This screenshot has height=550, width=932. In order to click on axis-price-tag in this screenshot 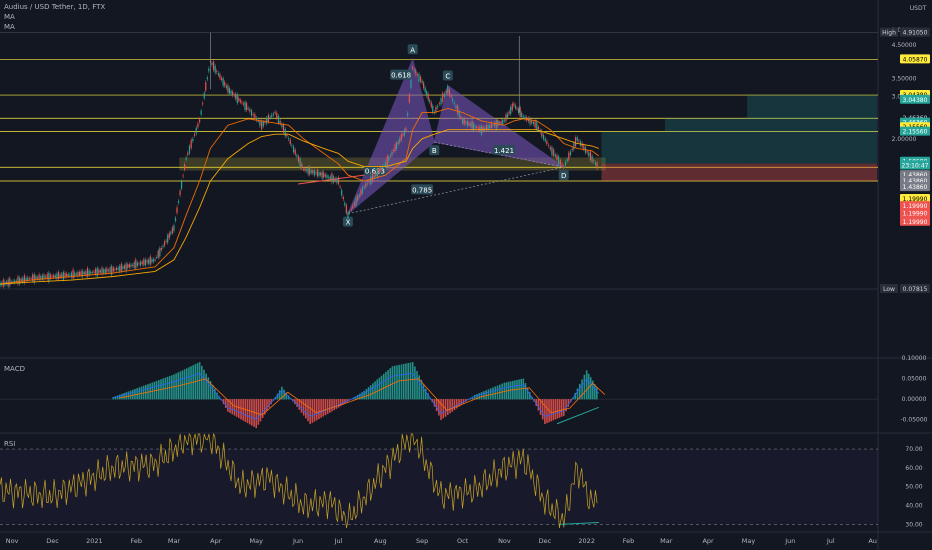, I will do `click(915, 131)`.